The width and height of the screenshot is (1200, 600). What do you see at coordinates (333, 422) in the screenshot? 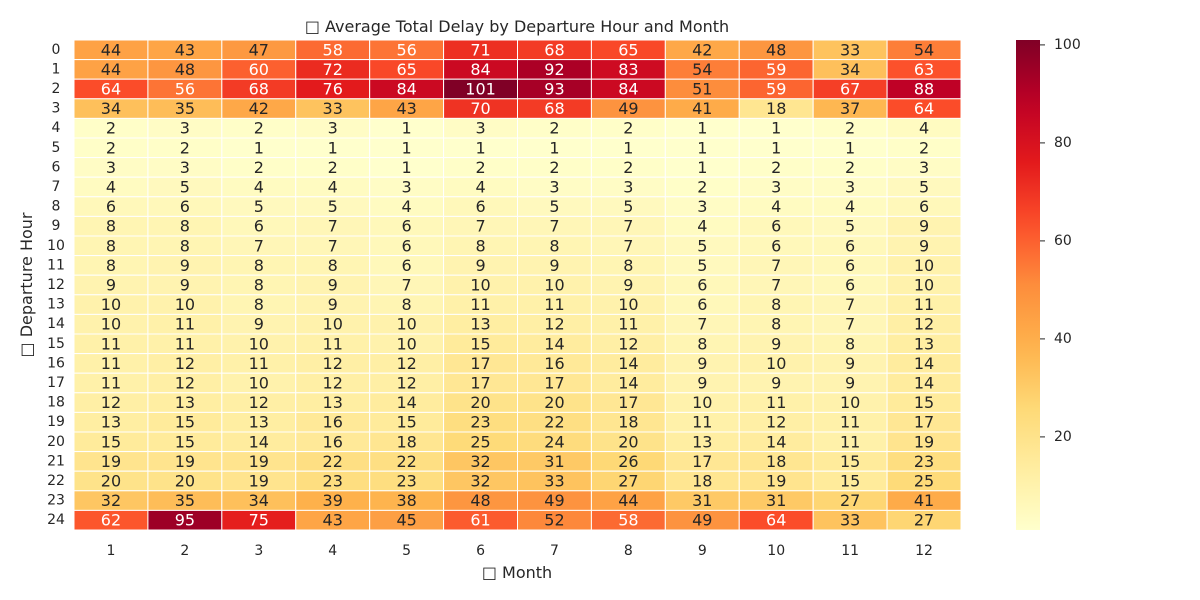
I see `cell-value-label: 16` at bounding box center [333, 422].